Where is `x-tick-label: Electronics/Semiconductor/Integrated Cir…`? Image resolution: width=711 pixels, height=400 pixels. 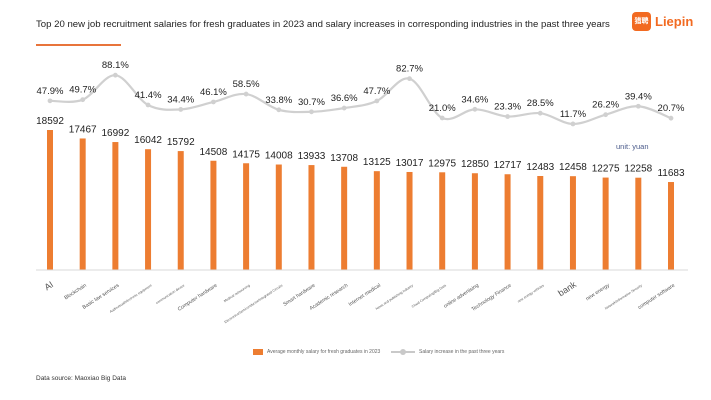
x-tick-label: Electronics/Semiconductor/Integrated Cir… is located at coordinates (254, 303).